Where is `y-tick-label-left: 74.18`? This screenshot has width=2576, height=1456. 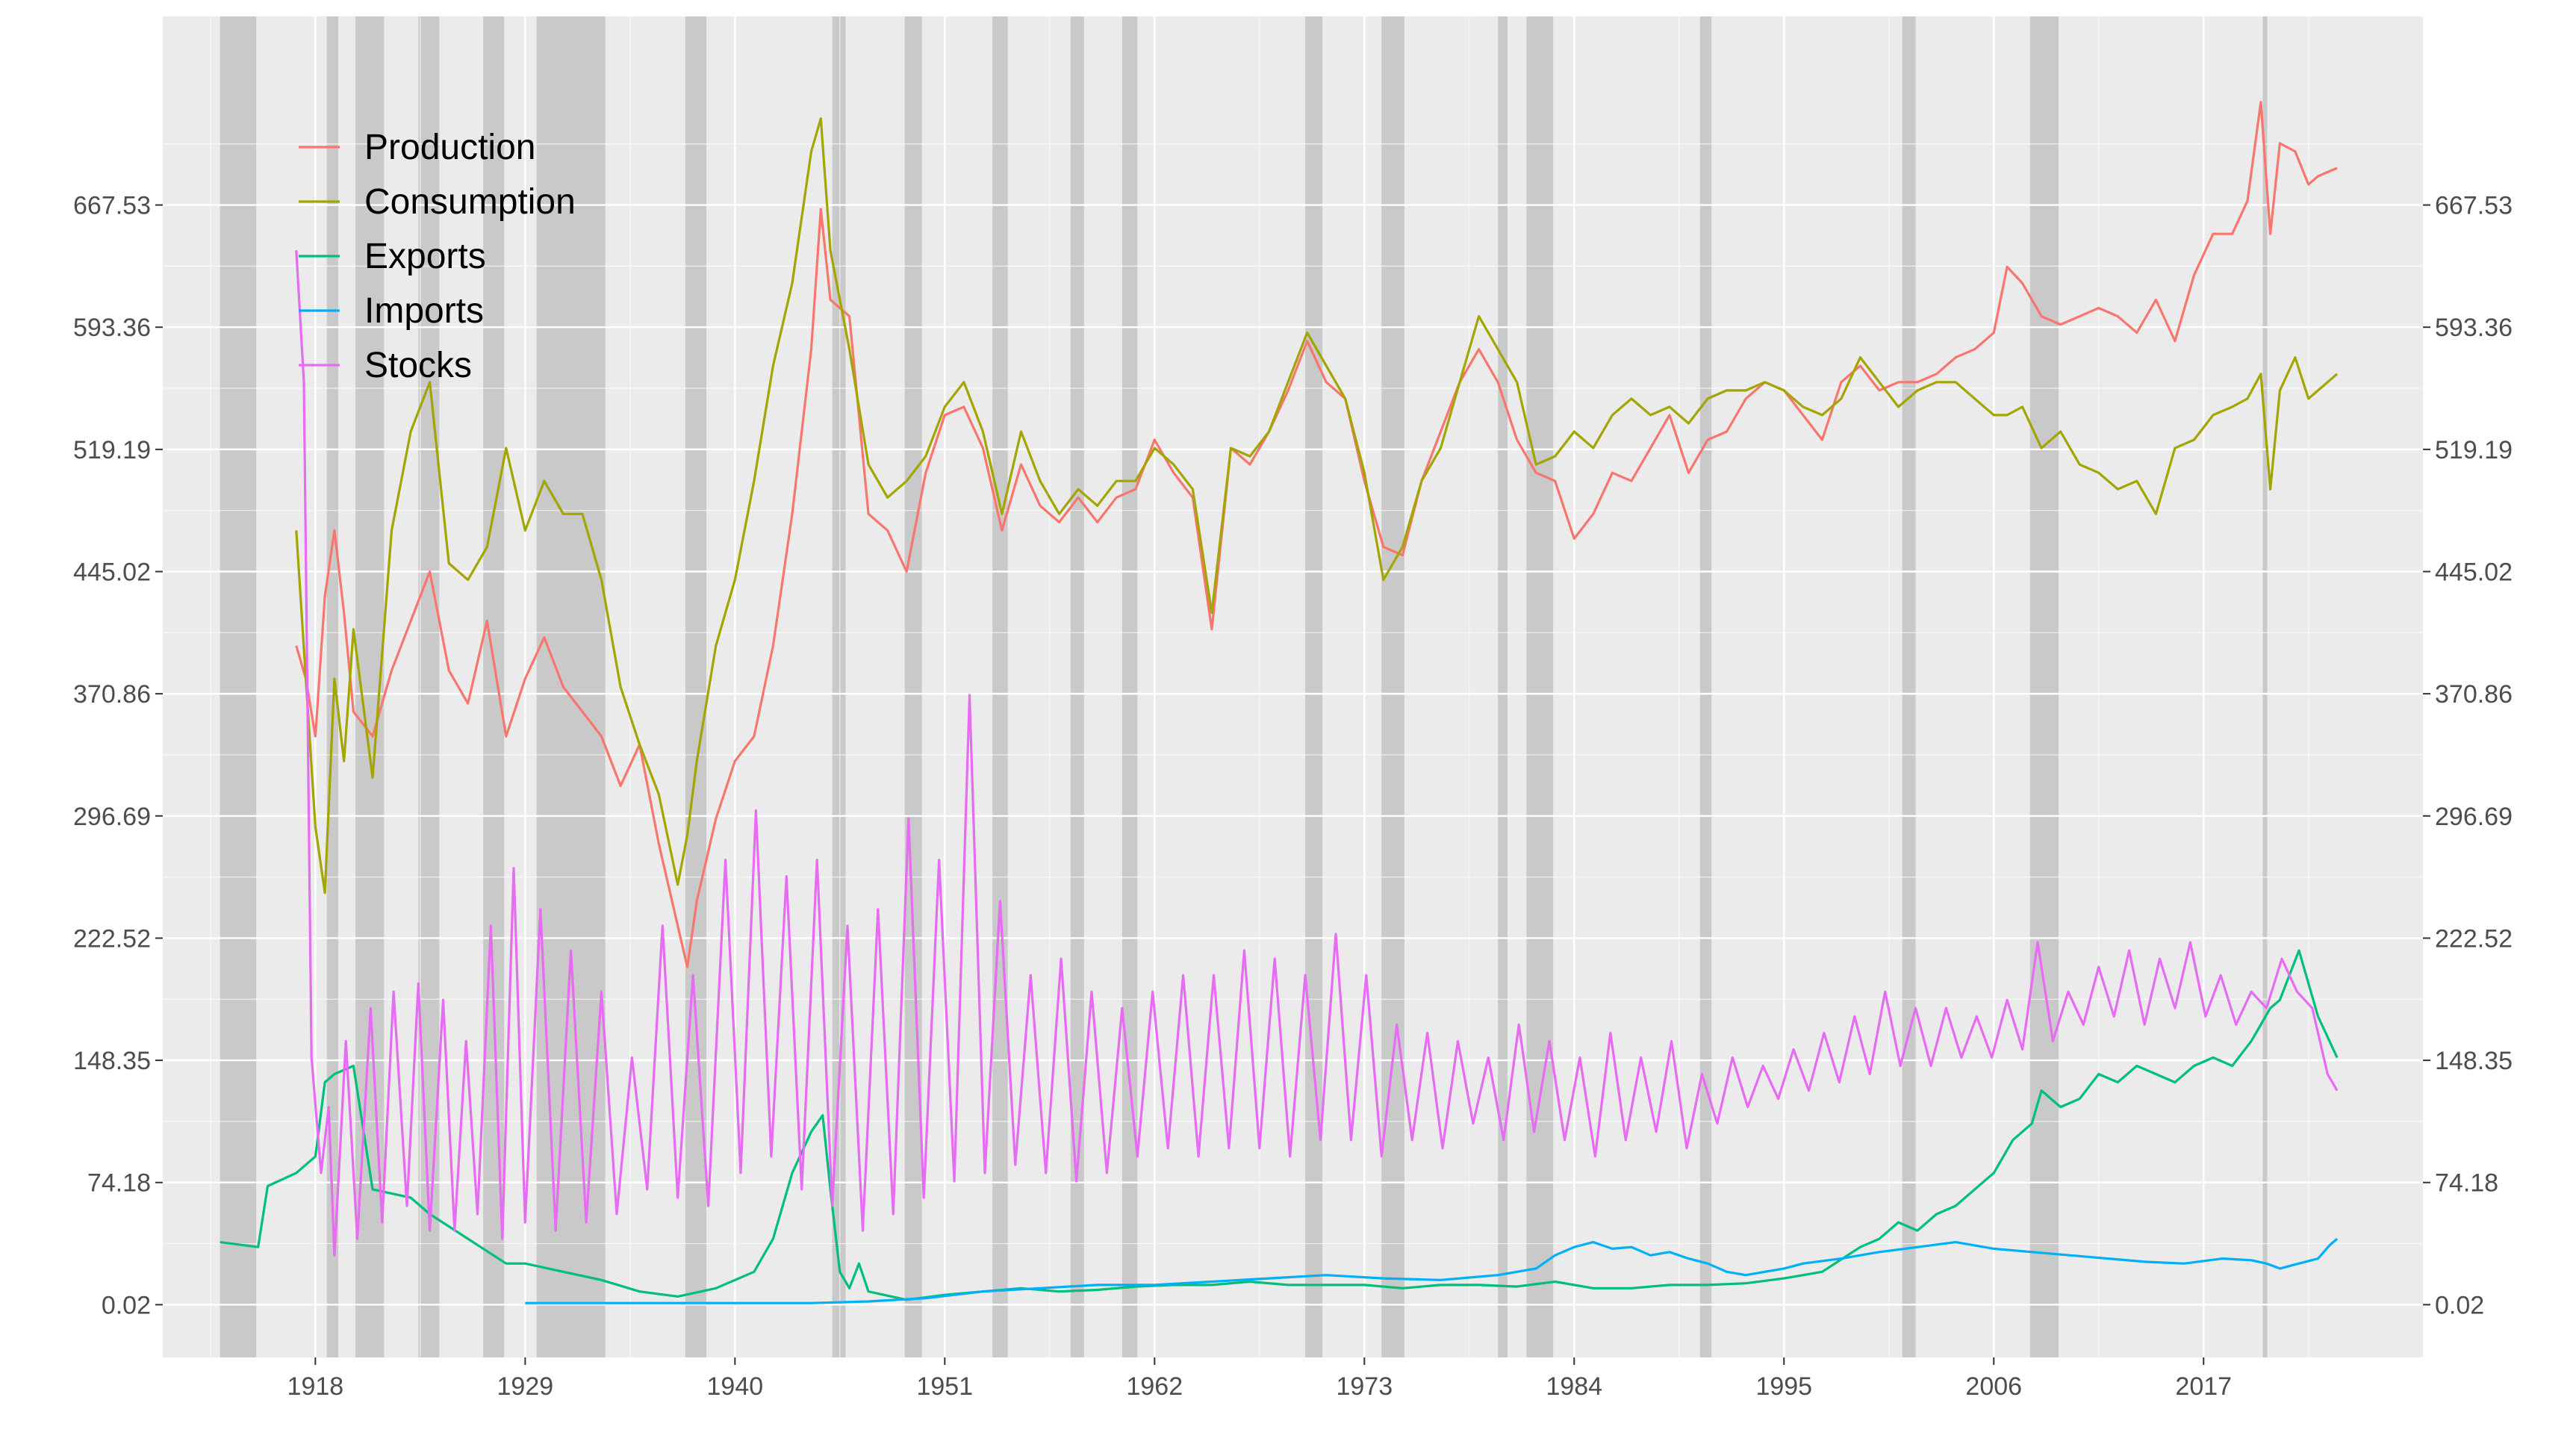 y-tick-label-left: 74.18 is located at coordinates (119, 1183).